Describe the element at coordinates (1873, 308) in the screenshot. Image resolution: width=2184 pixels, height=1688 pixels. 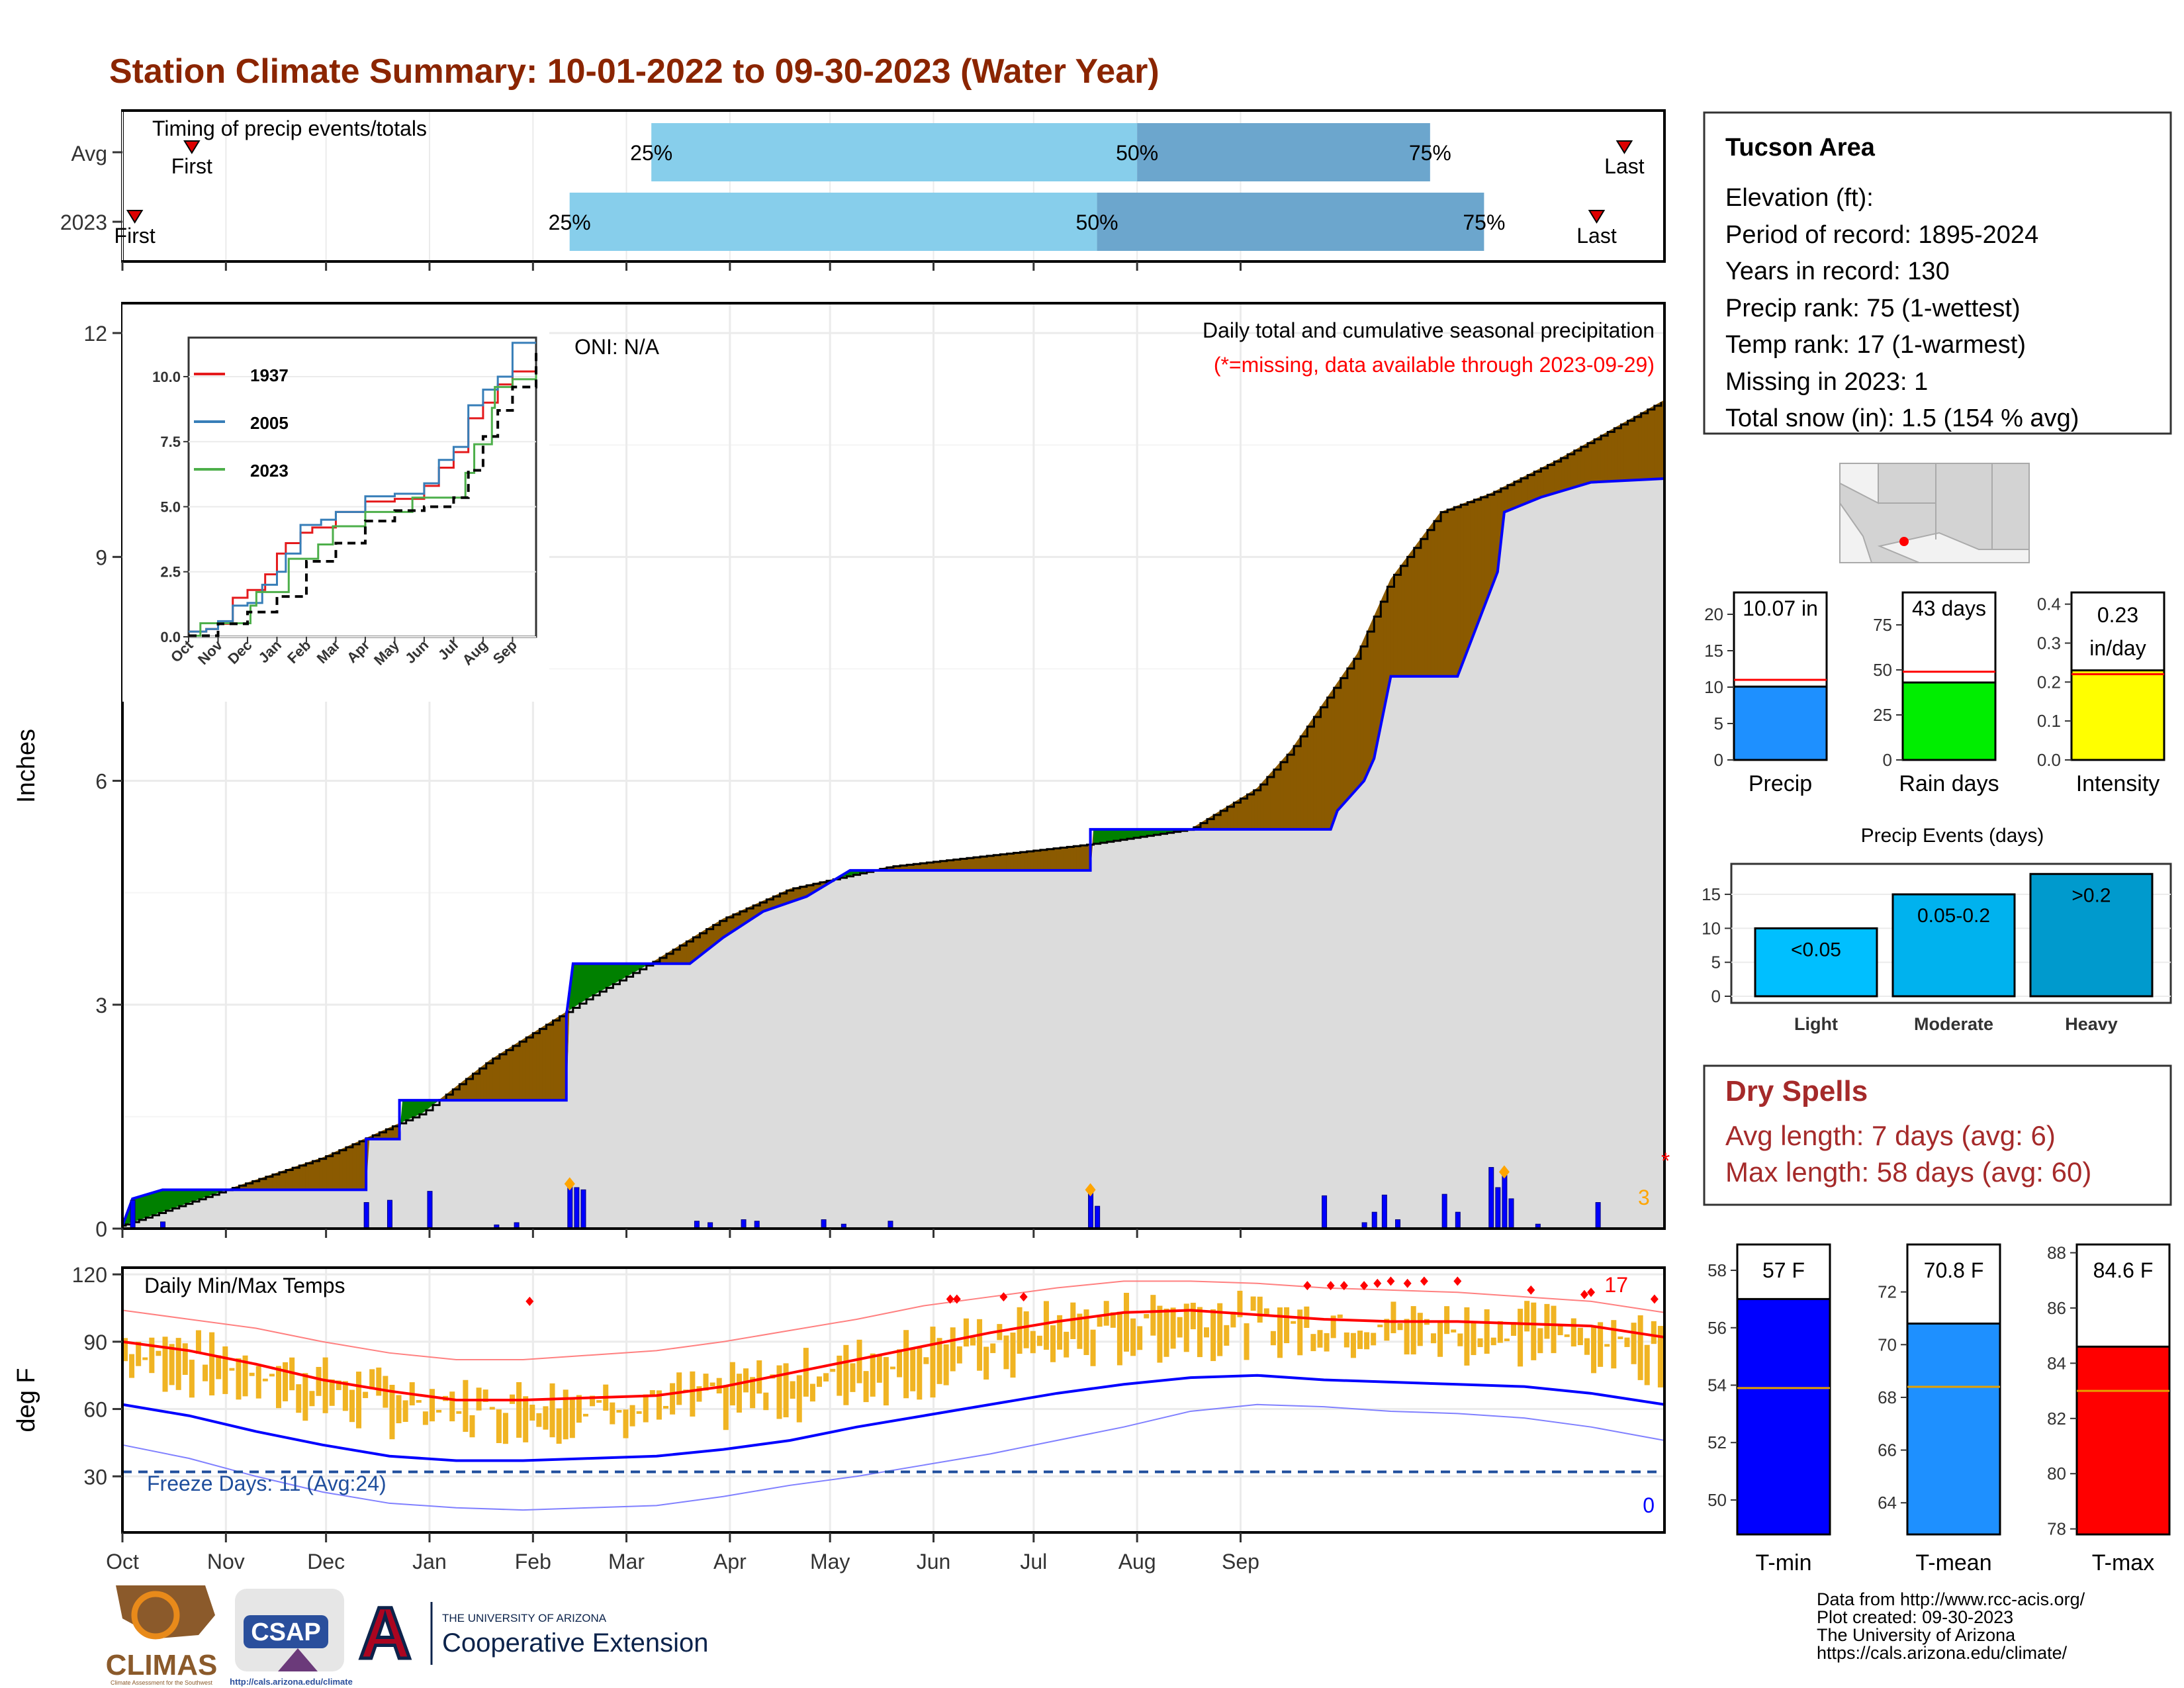
I see `station-precip-rank: Precip rank: 75 (1-wettest)` at that location.